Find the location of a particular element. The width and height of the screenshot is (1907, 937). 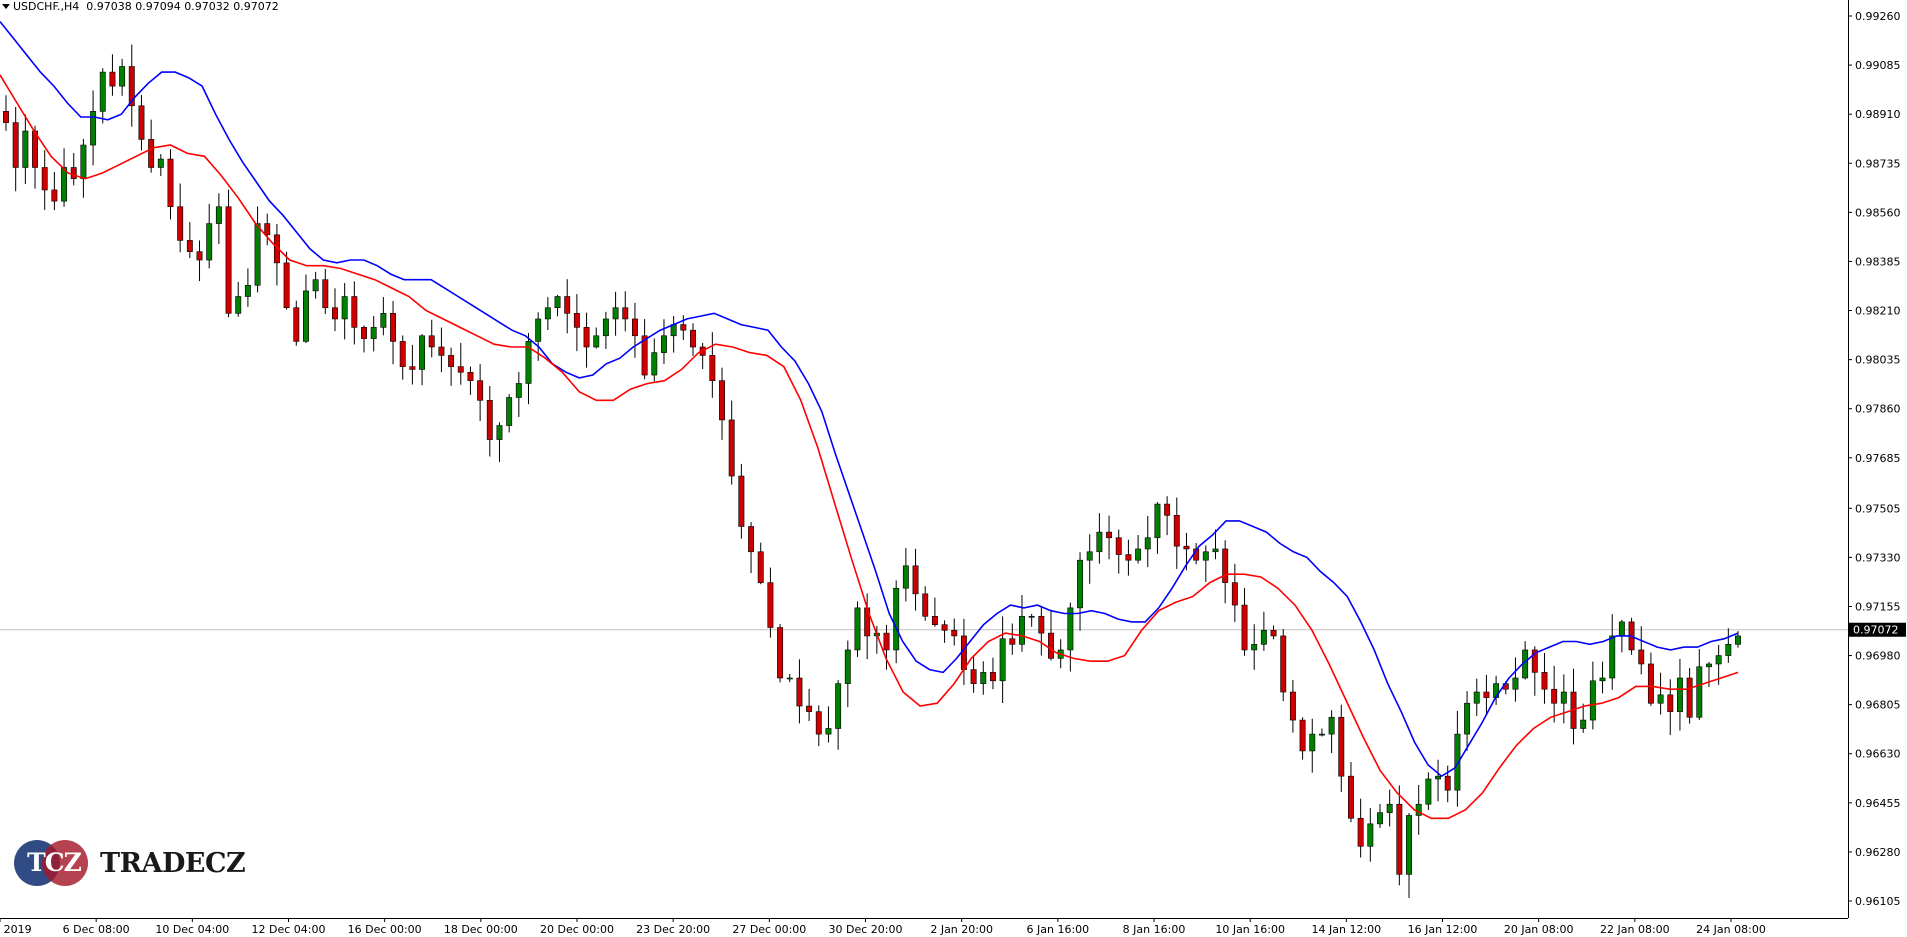

price-tick-label: 0.97330 is located at coordinates (1878, 557).